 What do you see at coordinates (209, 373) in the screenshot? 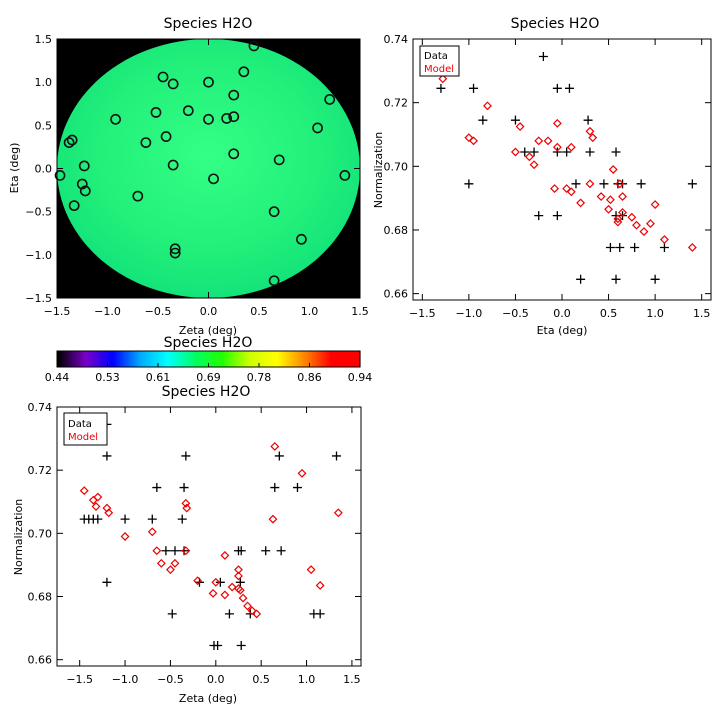
I see `colorbar-ticks: 0.44 0.53 0.61 0.69 0.78 0.86 0.94` at bounding box center [209, 373].